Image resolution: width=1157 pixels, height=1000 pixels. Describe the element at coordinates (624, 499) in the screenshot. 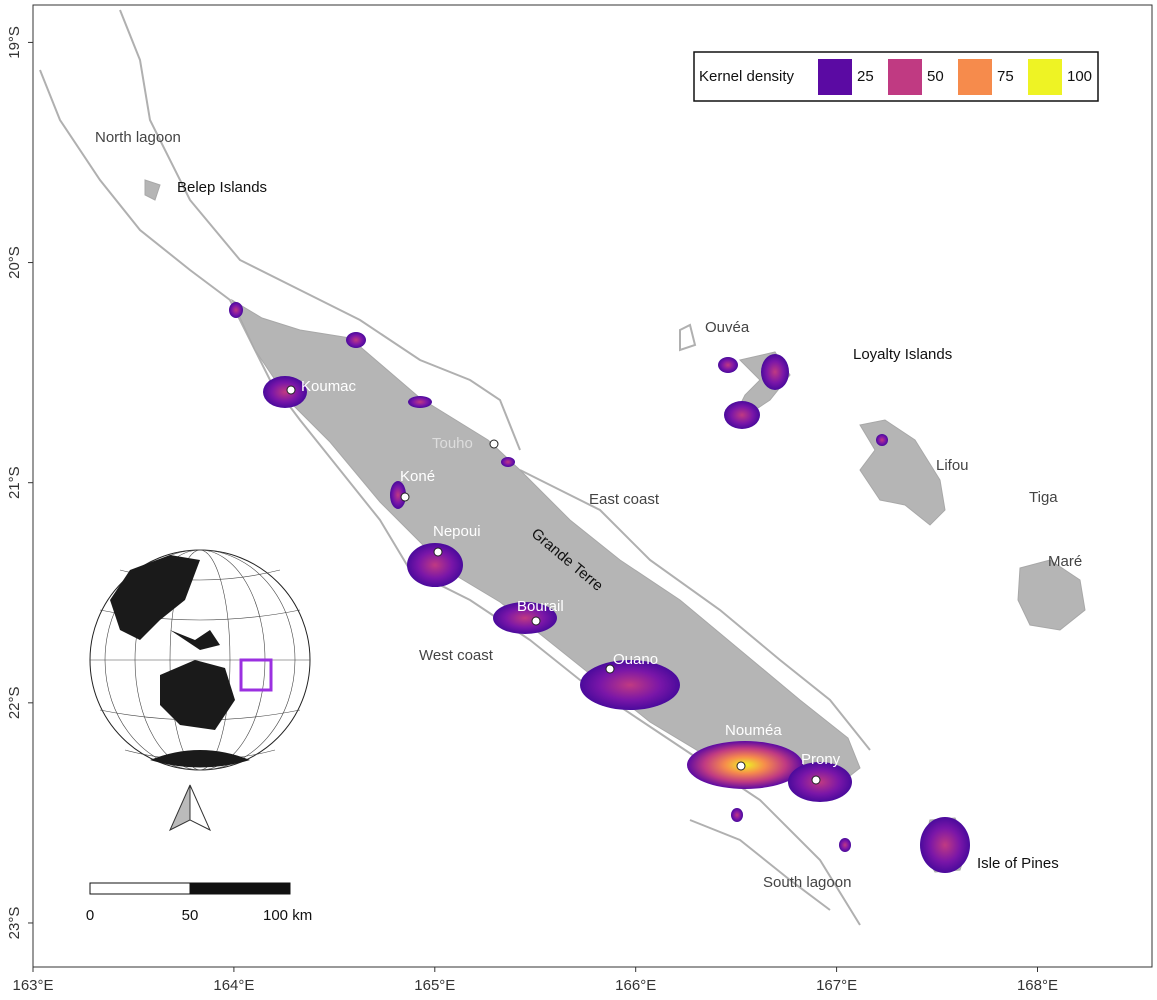

I see `region-label: East coast` at that location.